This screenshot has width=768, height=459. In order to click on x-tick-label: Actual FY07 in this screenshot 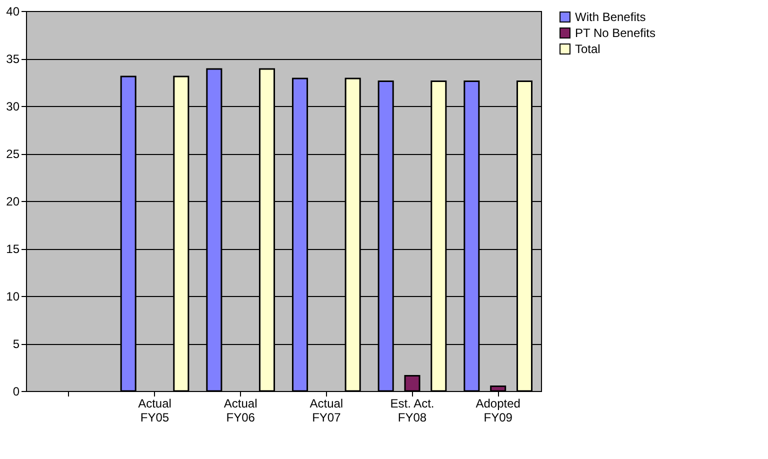, I will do `click(327, 410)`.